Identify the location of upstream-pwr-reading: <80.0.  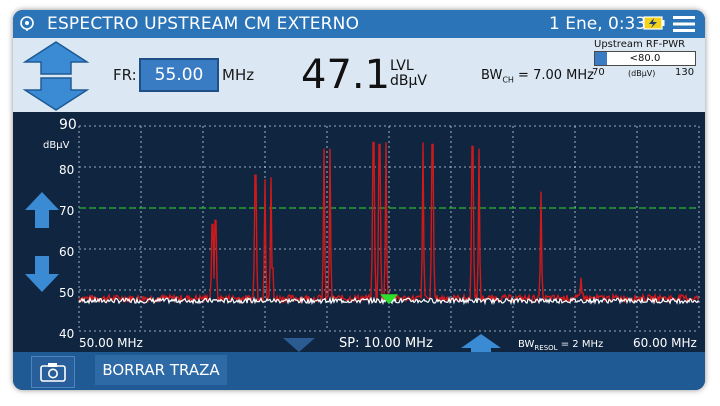
(645, 58).